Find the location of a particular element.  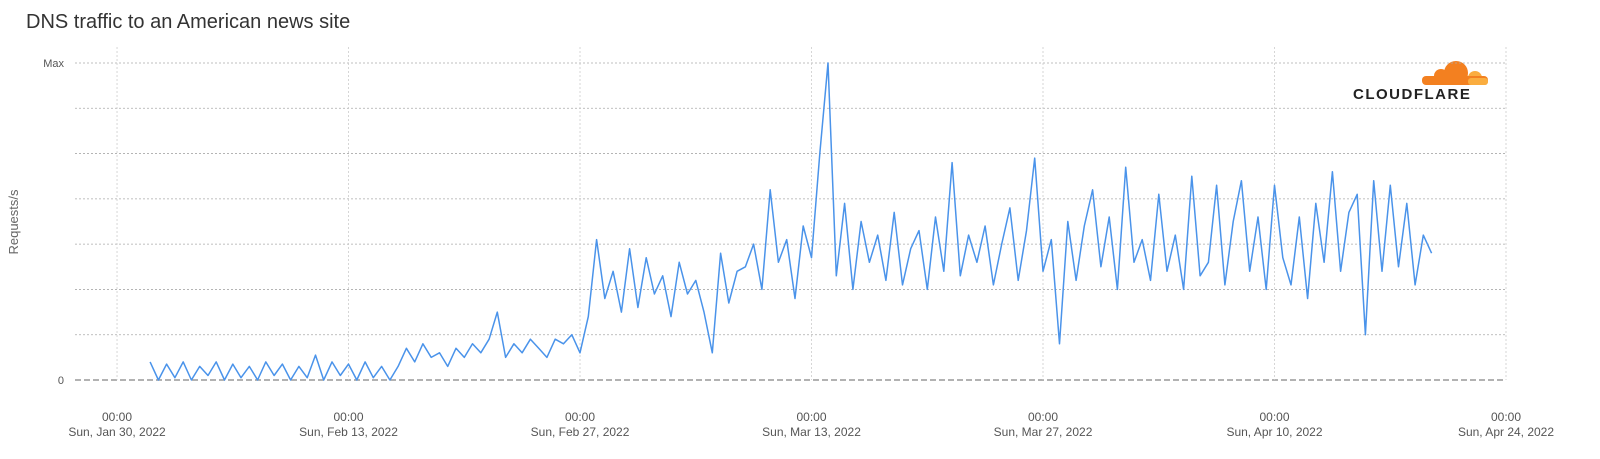

chart-title: DNS traffic to an American news site is located at coordinates (188, 22).